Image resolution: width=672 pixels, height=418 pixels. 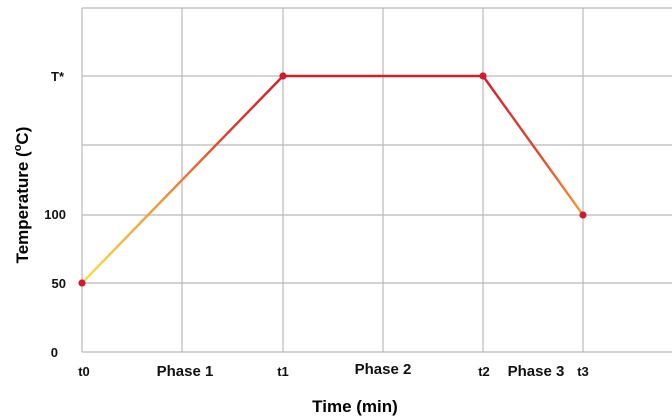 I want to click on x-axis-ticks: t0 t1 t2 t3, so click(x=333, y=371).